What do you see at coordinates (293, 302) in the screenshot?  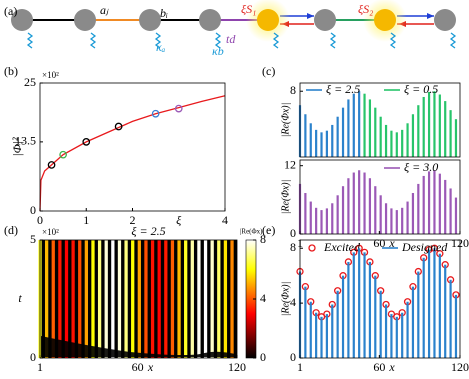 I see `y-tick-label: 4` at bounding box center [293, 302].